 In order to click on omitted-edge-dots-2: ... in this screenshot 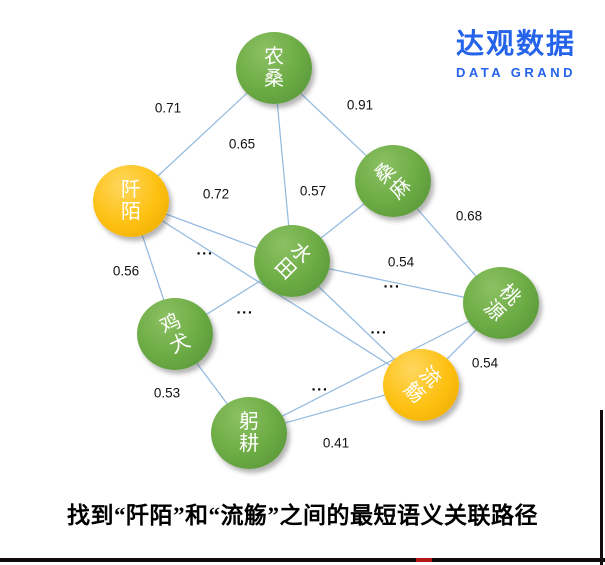, I will do `click(245, 309)`.